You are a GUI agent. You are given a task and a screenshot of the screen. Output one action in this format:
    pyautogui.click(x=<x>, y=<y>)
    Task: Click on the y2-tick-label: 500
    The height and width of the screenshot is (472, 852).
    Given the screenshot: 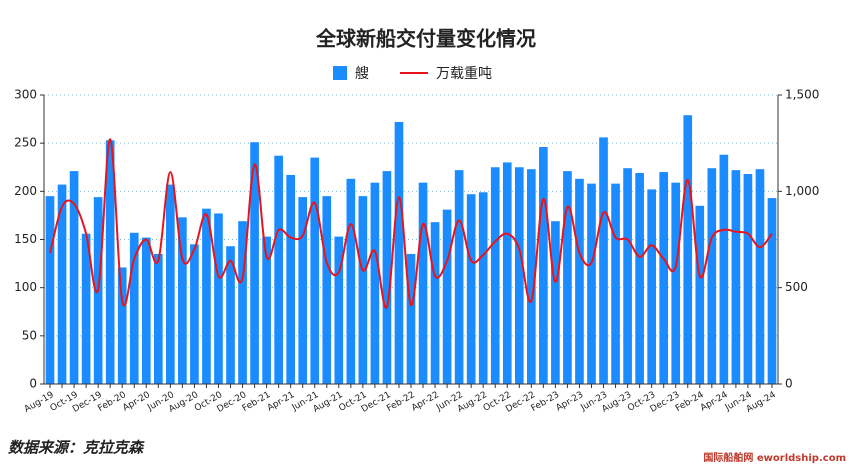 What is the action you would take?
    pyautogui.click(x=796, y=287)
    